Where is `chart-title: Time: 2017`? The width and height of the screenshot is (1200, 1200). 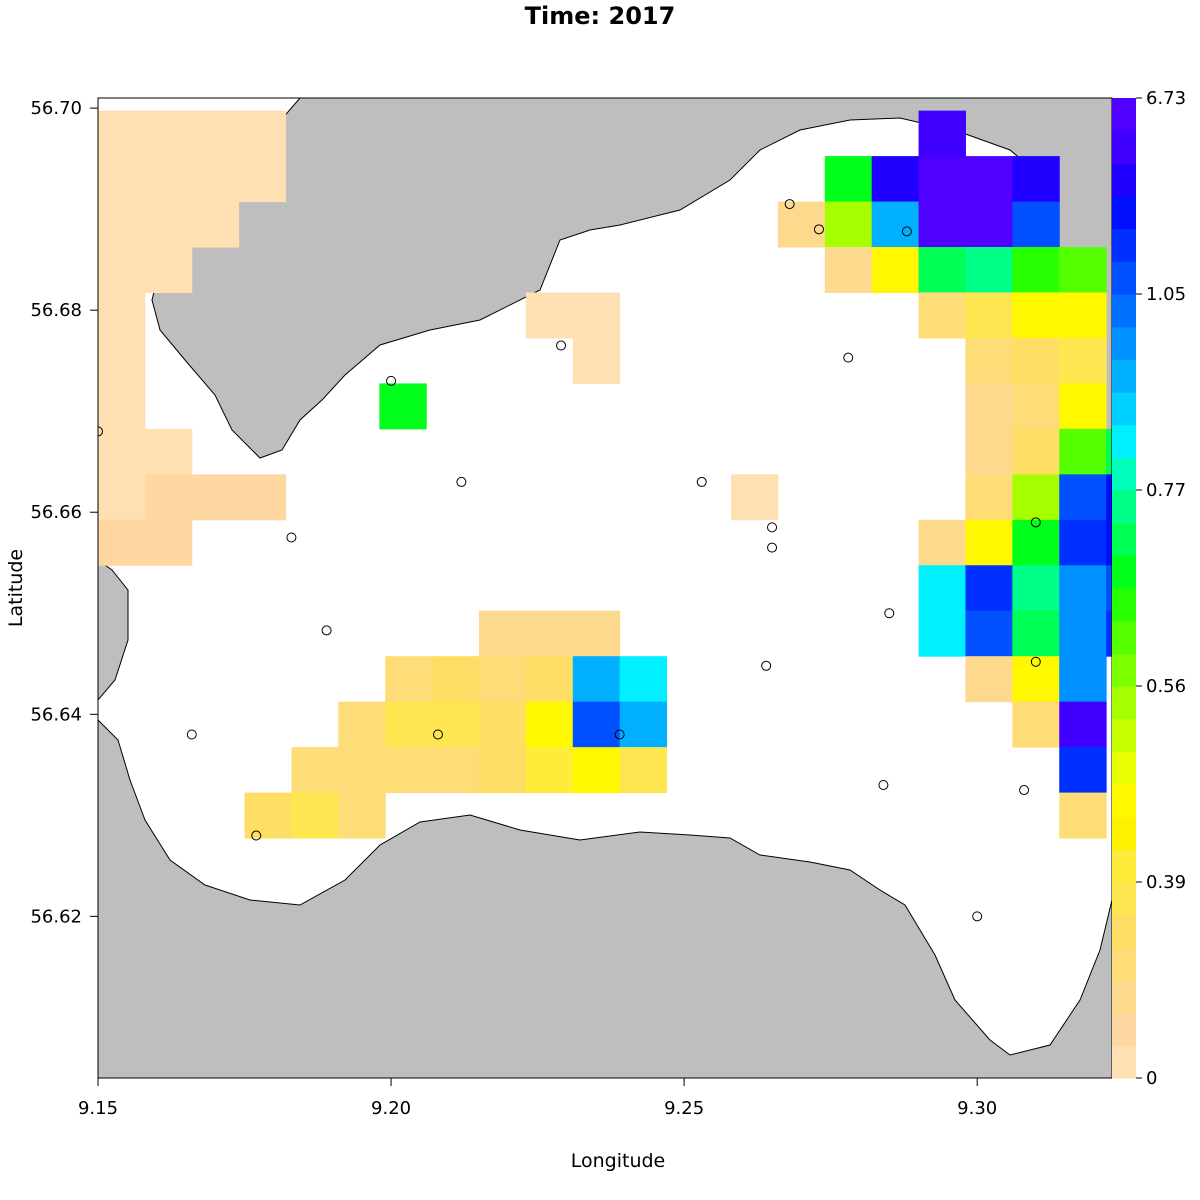 chart-title: Time: 2017 is located at coordinates (600, 16).